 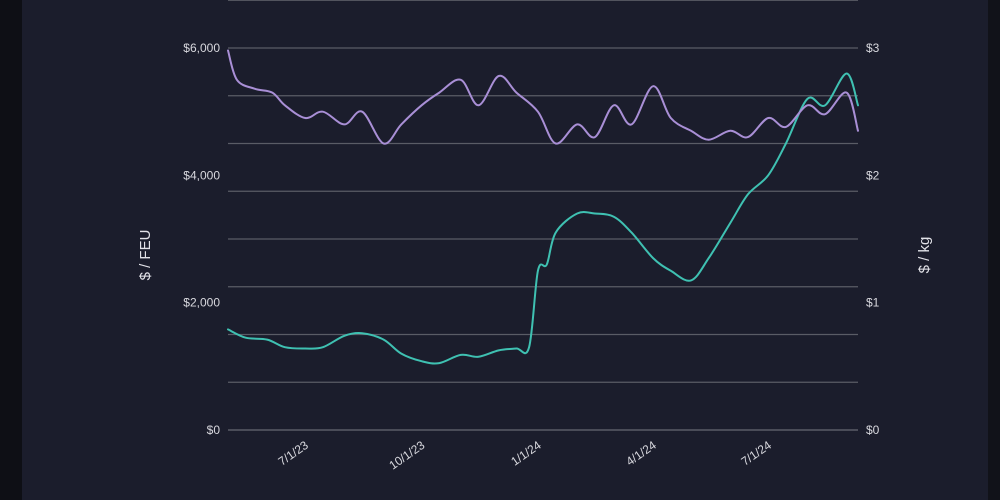 I want to click on right-axis: $0 $1 $2 $3, so click(x=873, y=239).